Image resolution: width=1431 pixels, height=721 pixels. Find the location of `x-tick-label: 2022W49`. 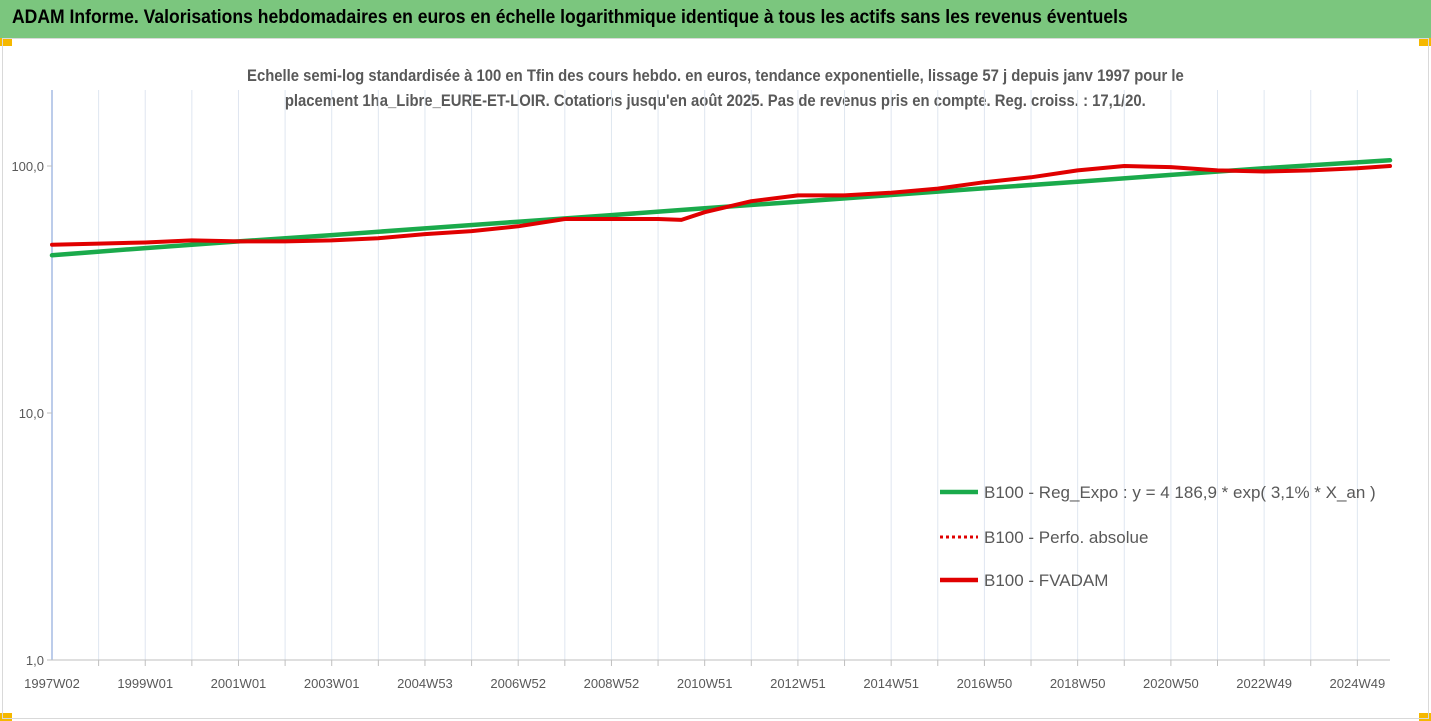

x-tick-label: 2022W49 is located at coordinates (1264, 683).